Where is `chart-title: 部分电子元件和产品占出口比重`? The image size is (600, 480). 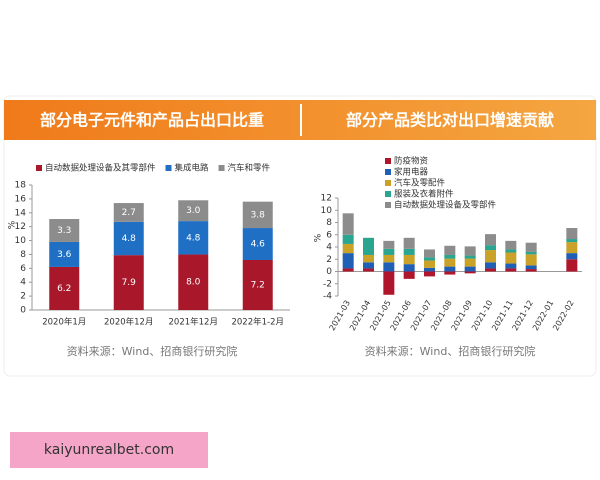 chart-title: 部分电子元件和产品占出口比重 is located at coordinates (152, 120).